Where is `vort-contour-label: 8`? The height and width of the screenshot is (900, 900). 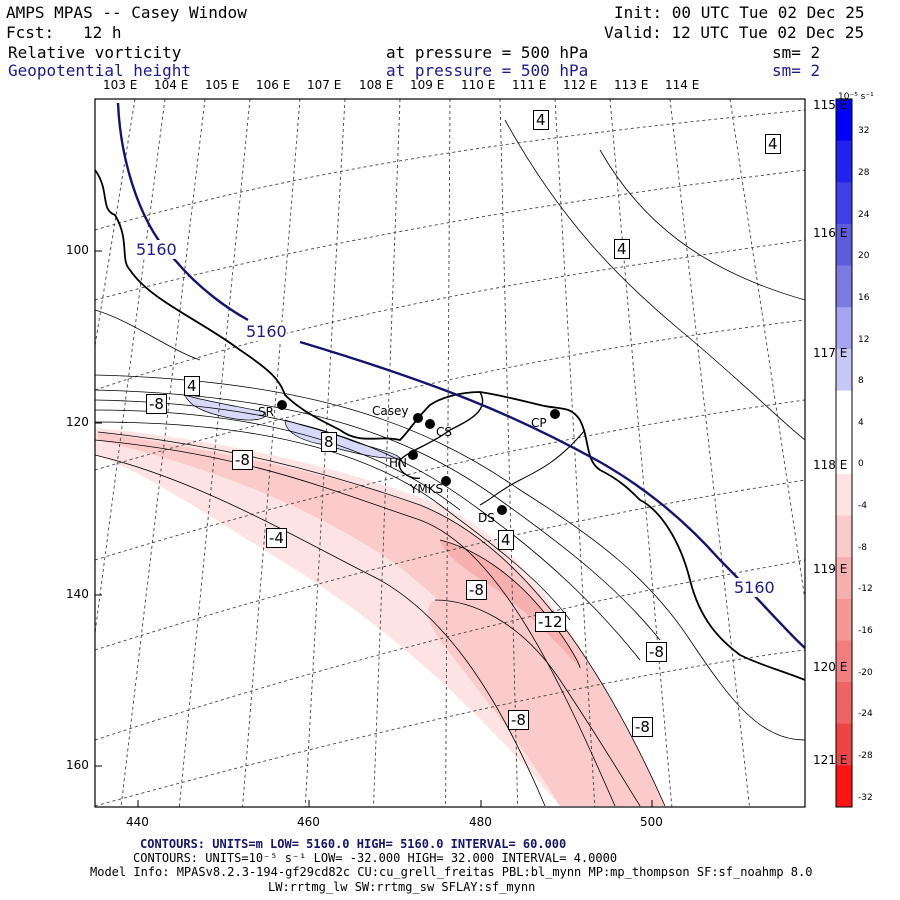
vort-contour-label: 8 is located at coordinates (329, 442).